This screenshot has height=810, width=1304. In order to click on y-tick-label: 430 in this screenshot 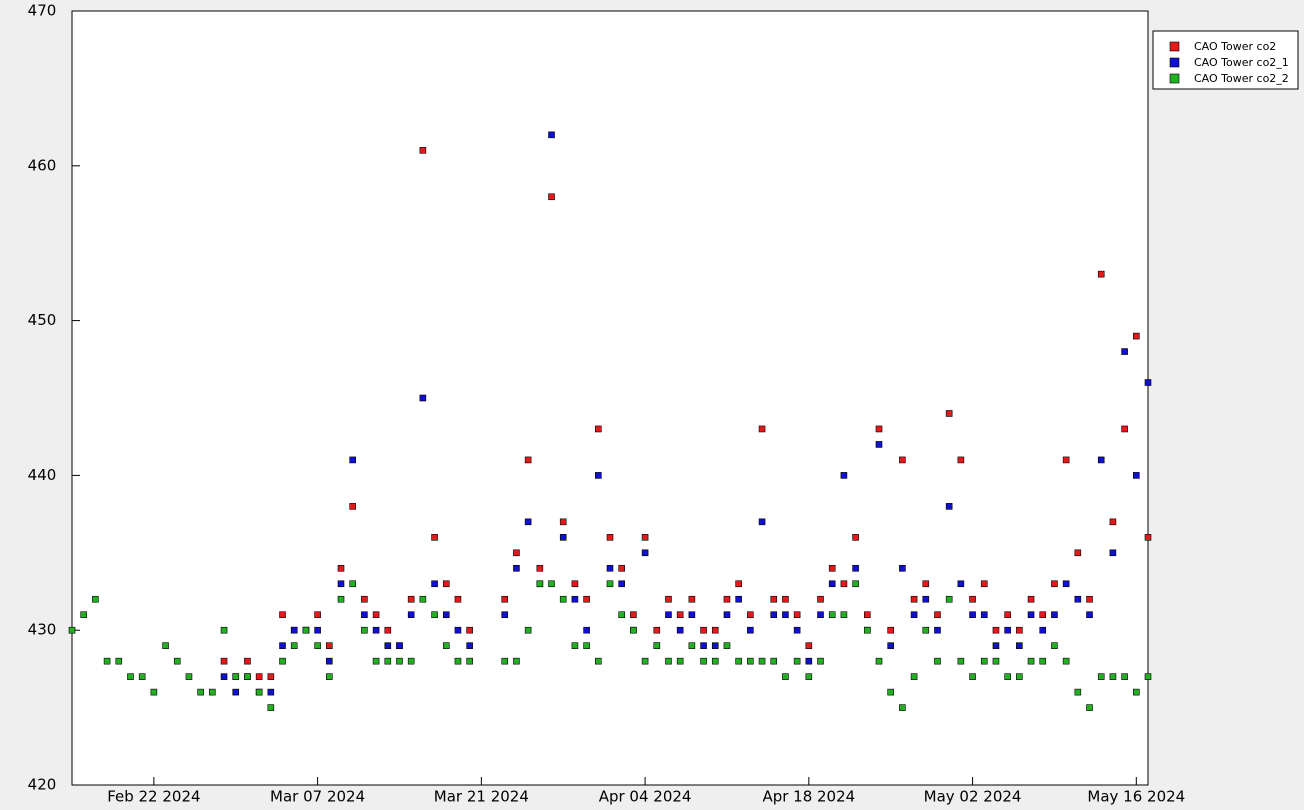, I will do `click(42, 630)`.